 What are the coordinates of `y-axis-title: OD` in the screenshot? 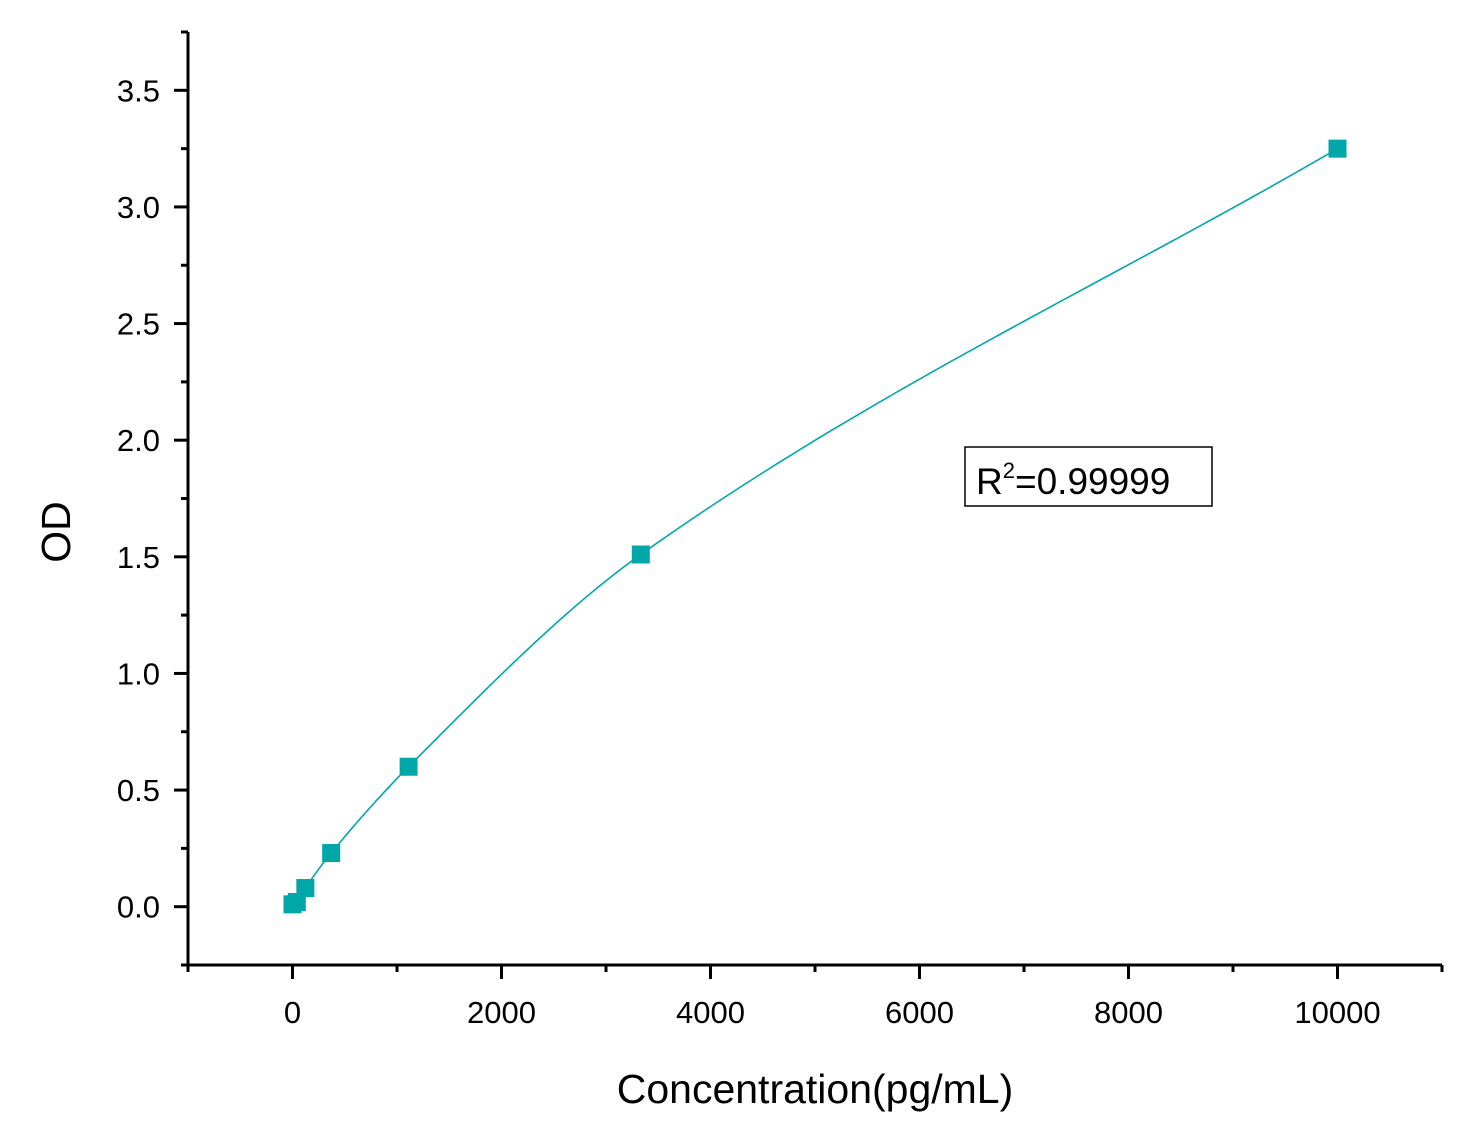 It's located at (56, 532).